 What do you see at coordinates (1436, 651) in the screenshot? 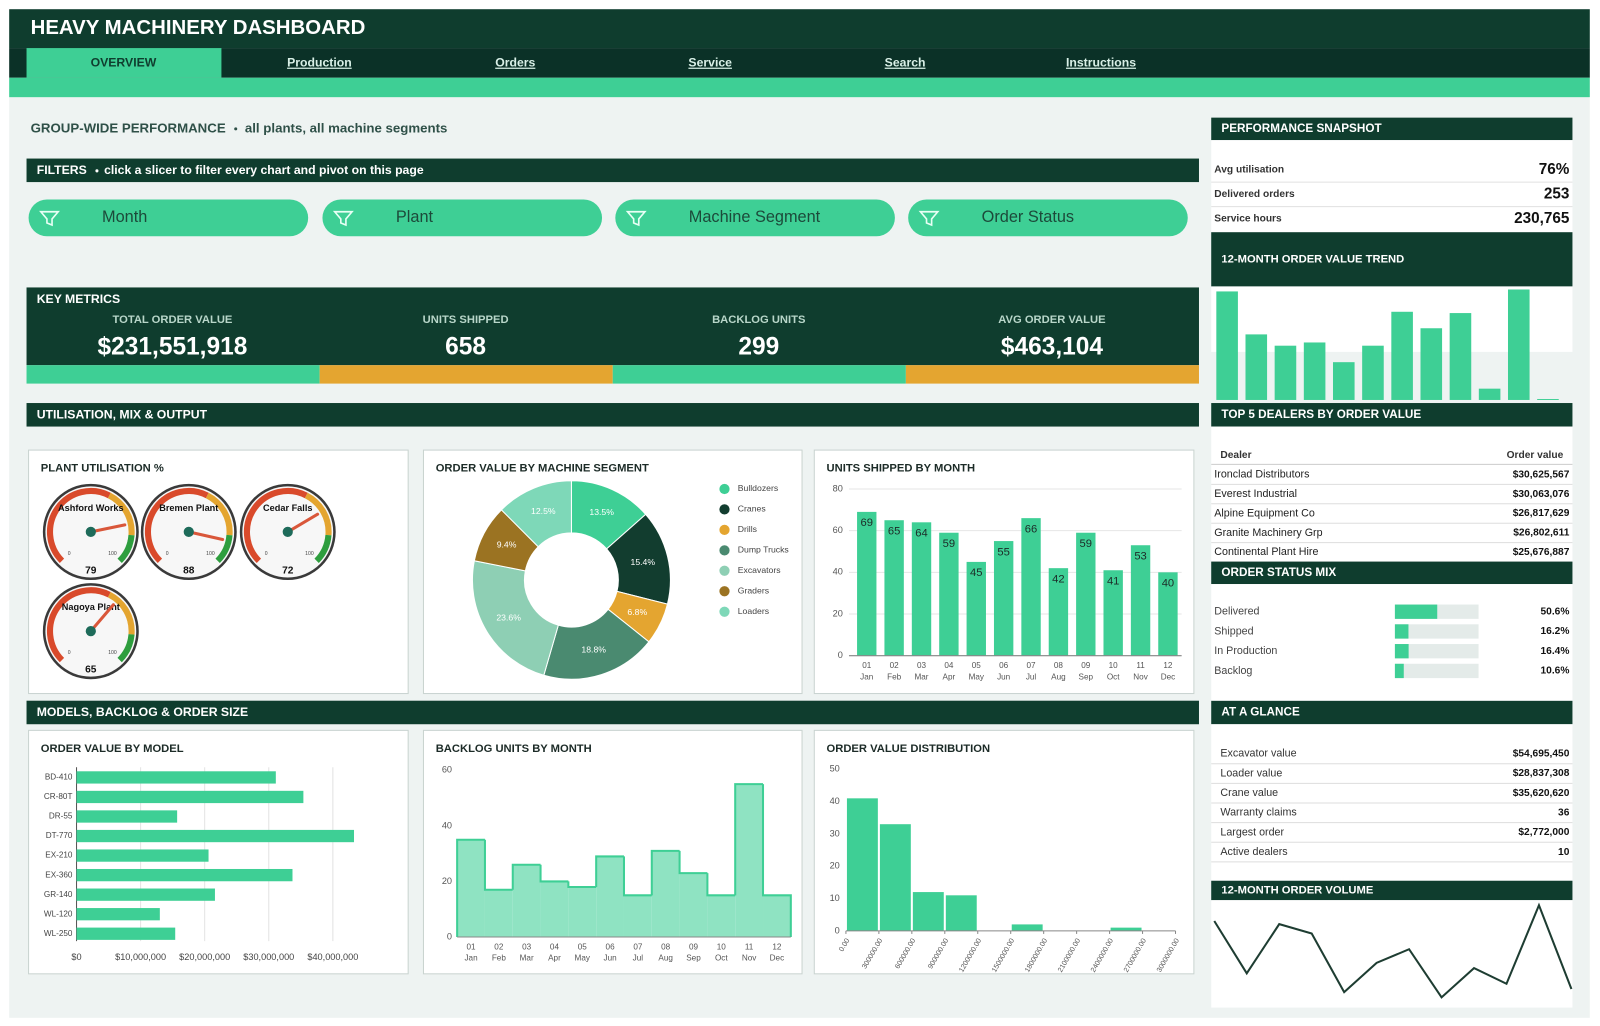
I see `progress-track` at bounding box center [1436, 651].